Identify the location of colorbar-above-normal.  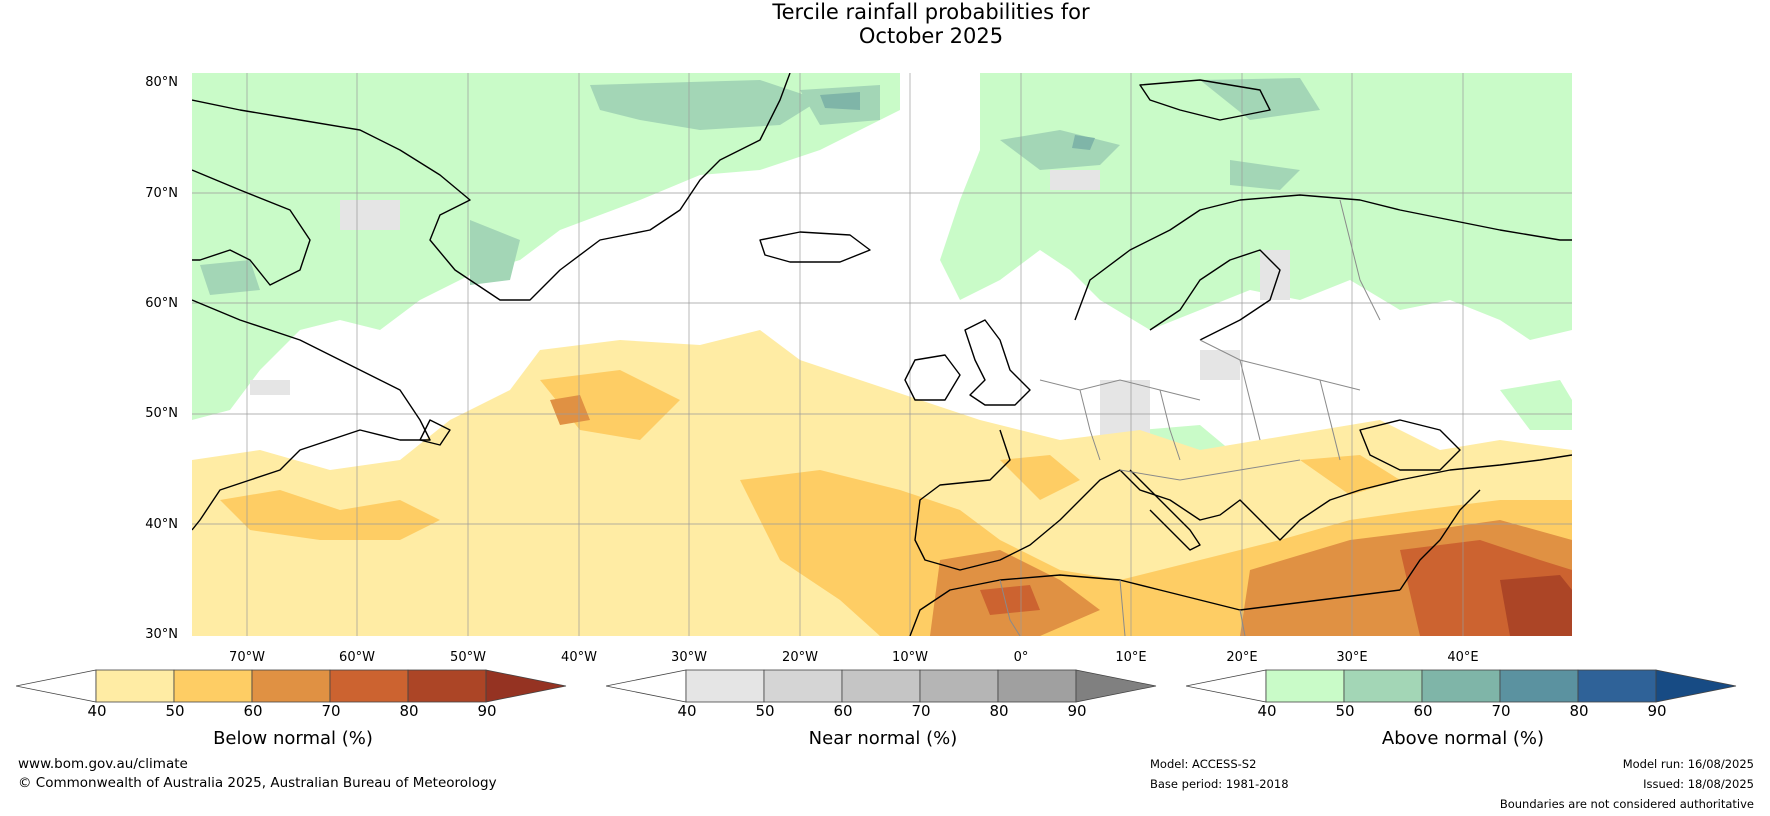
(1461, 686).